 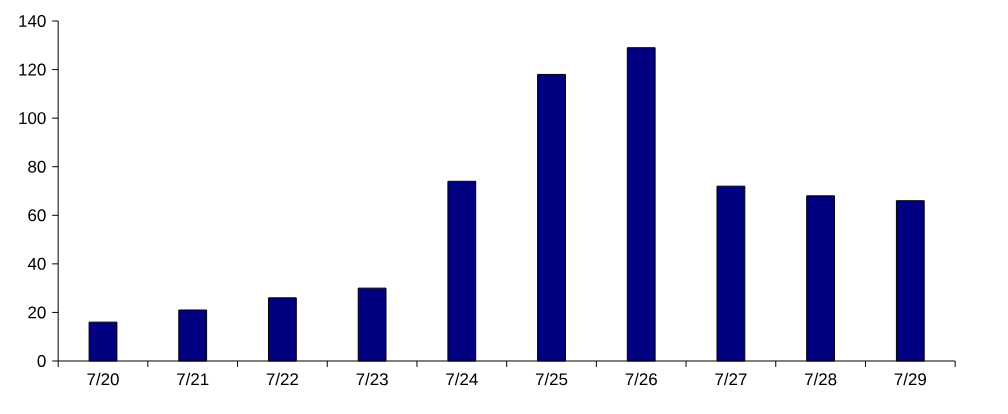 I want to click on x-tick-label: 7/25, so click(x=551, y=379).